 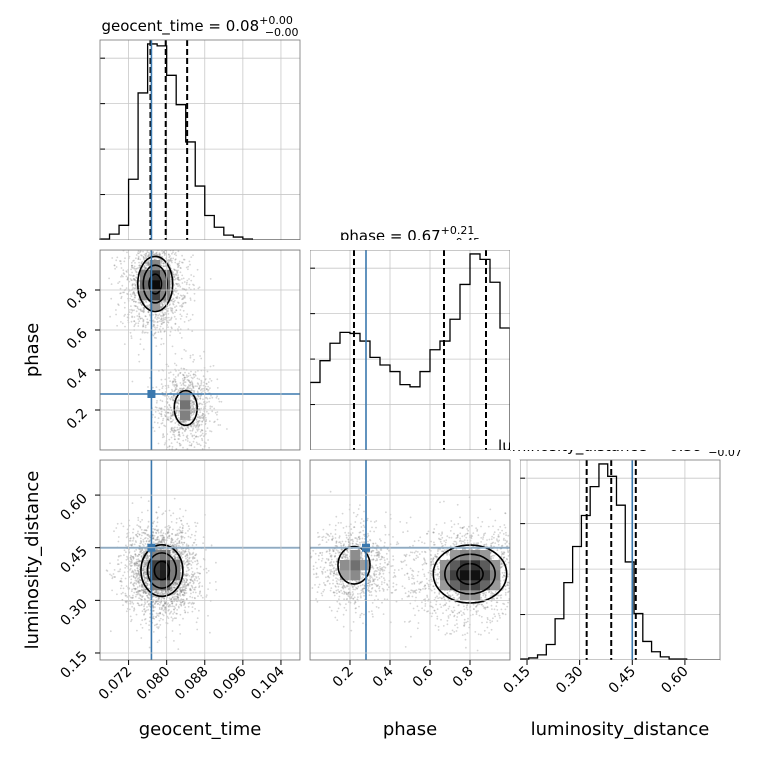 I want to click on panel-geocent_time_vs_phase, so click(x=200, y=350).